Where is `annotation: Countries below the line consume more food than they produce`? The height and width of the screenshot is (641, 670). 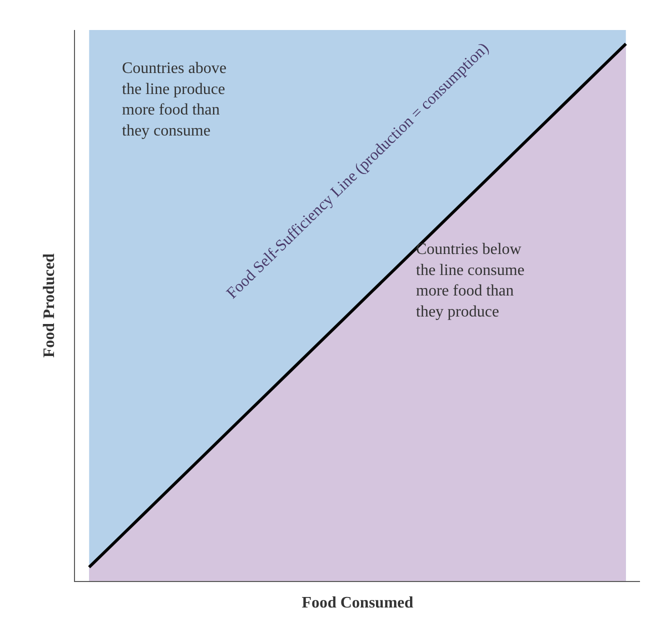
annotation: Countries below the line consume more food than they produce is located at coordinates (470, 280).